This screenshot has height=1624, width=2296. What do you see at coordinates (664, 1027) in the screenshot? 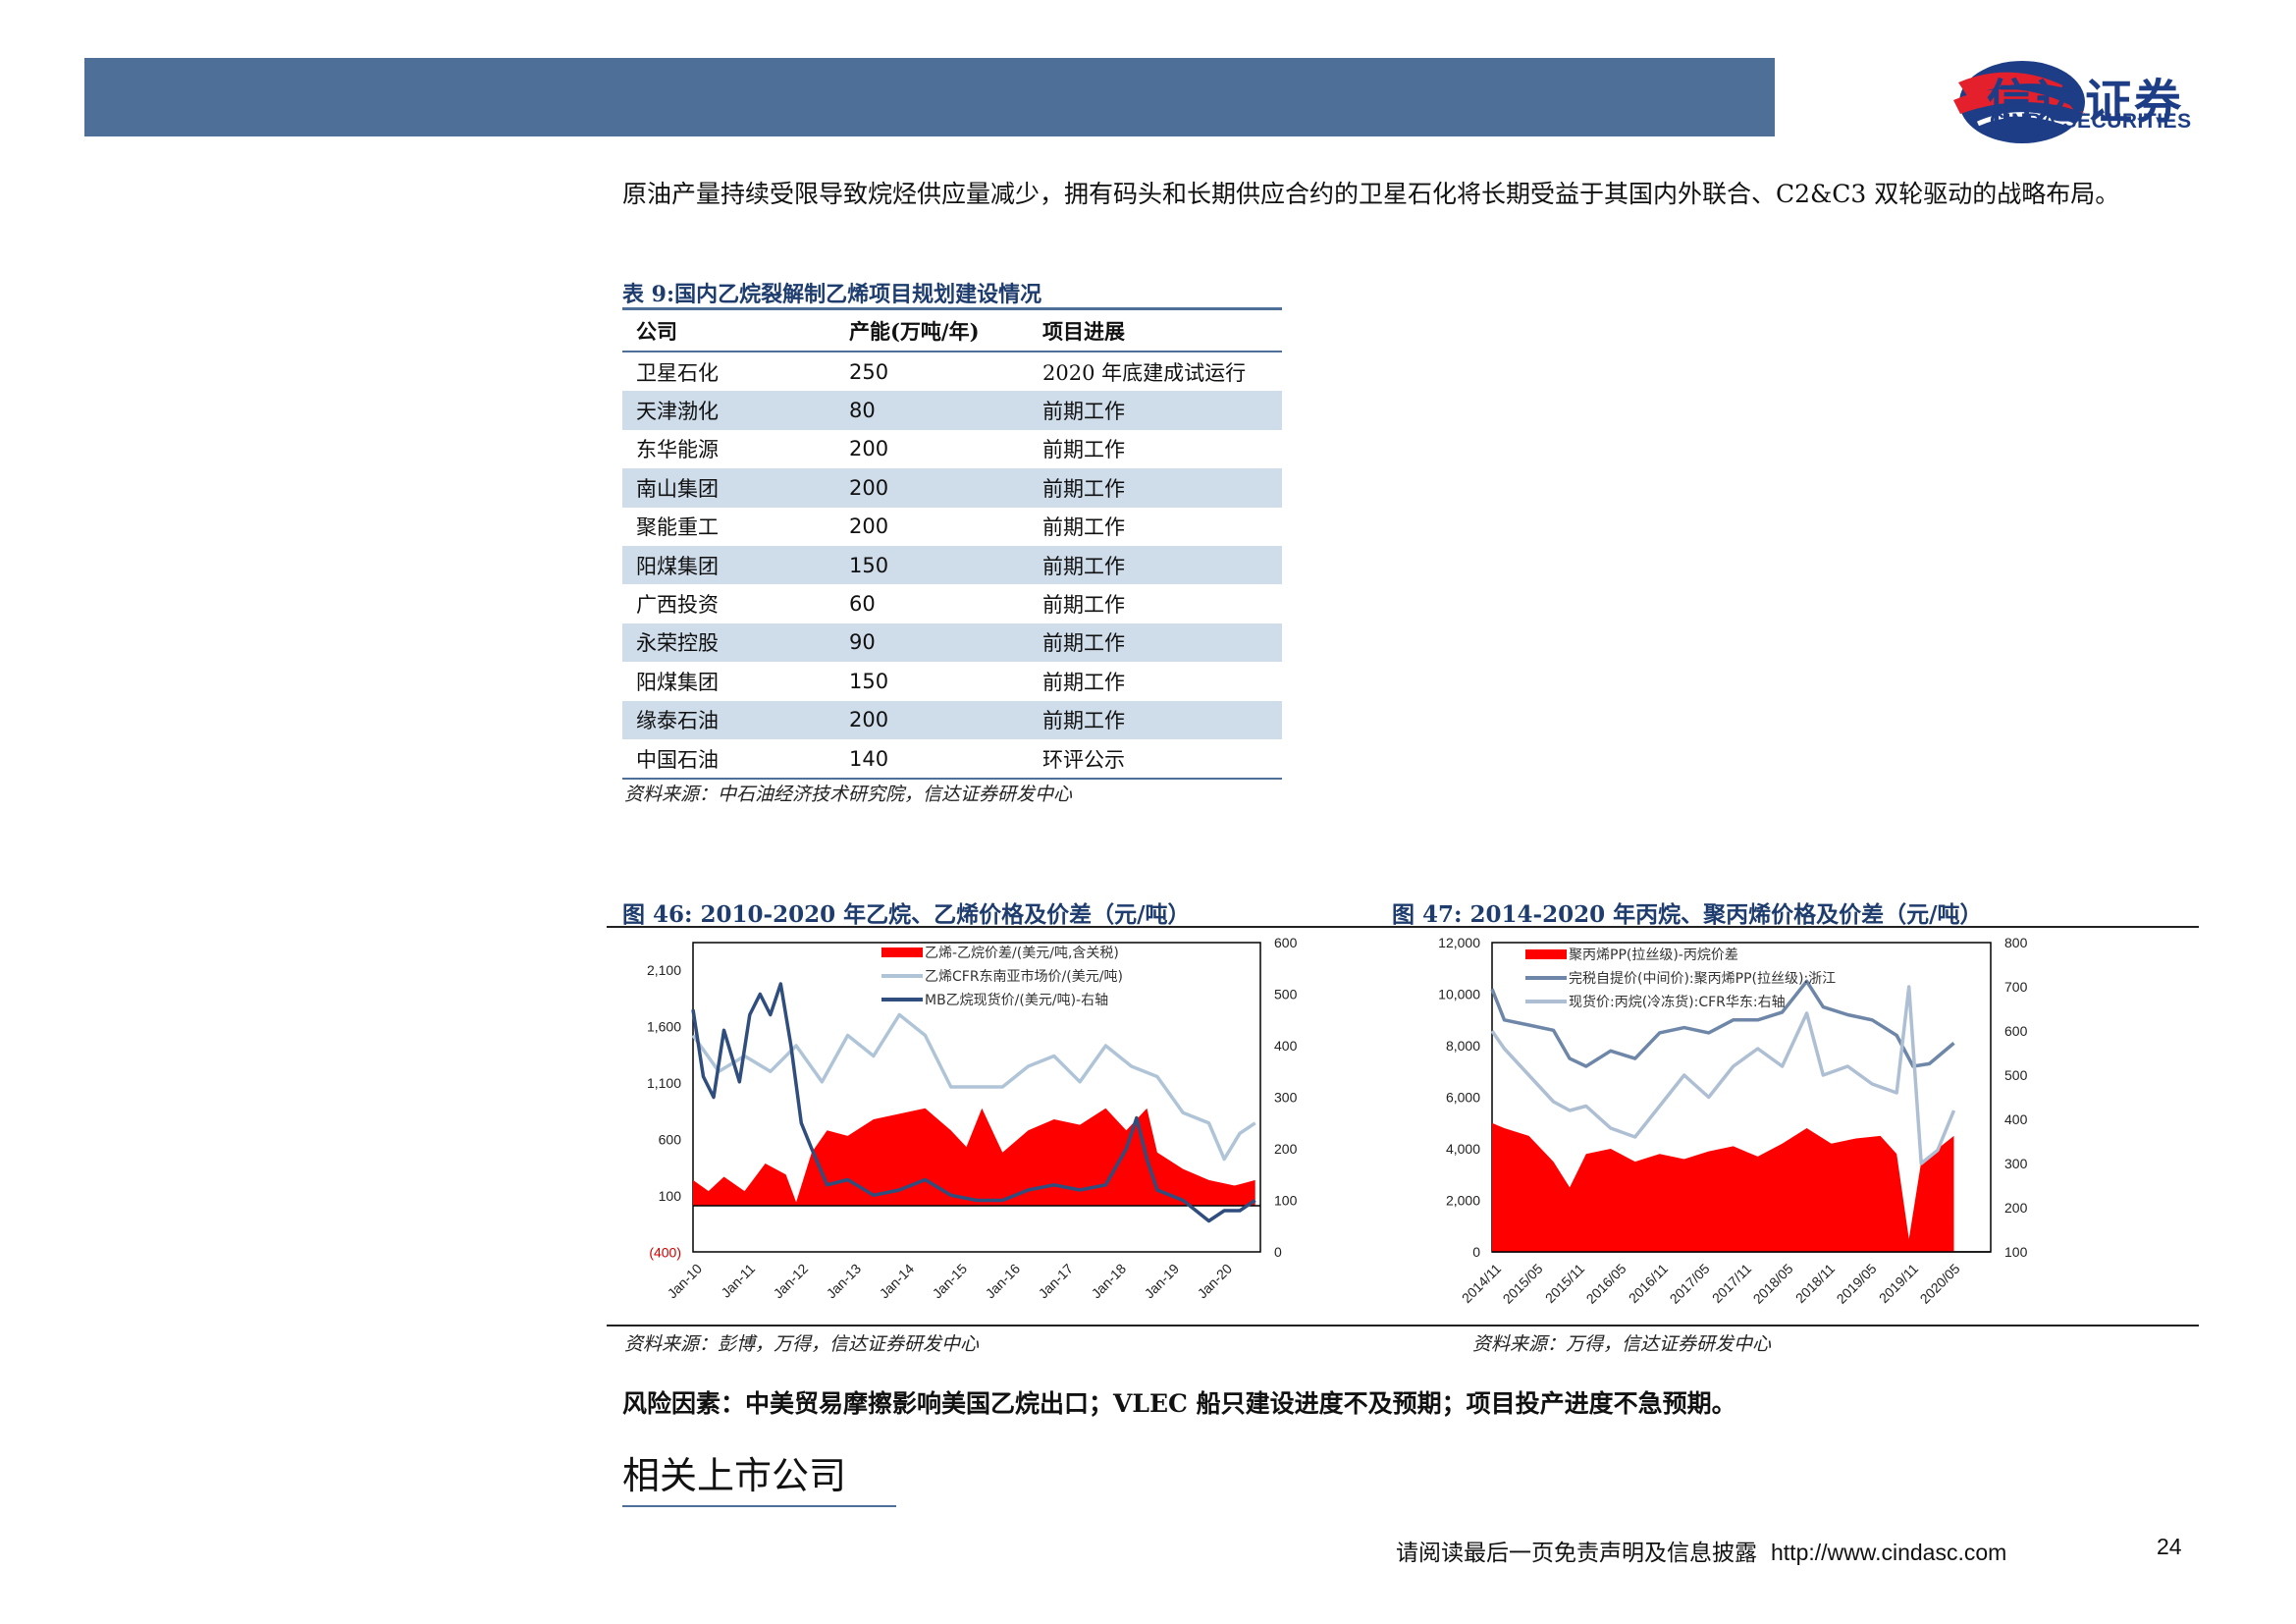
I see `y-left-tick-label: 1,600` at bounding box center [664, 1027].